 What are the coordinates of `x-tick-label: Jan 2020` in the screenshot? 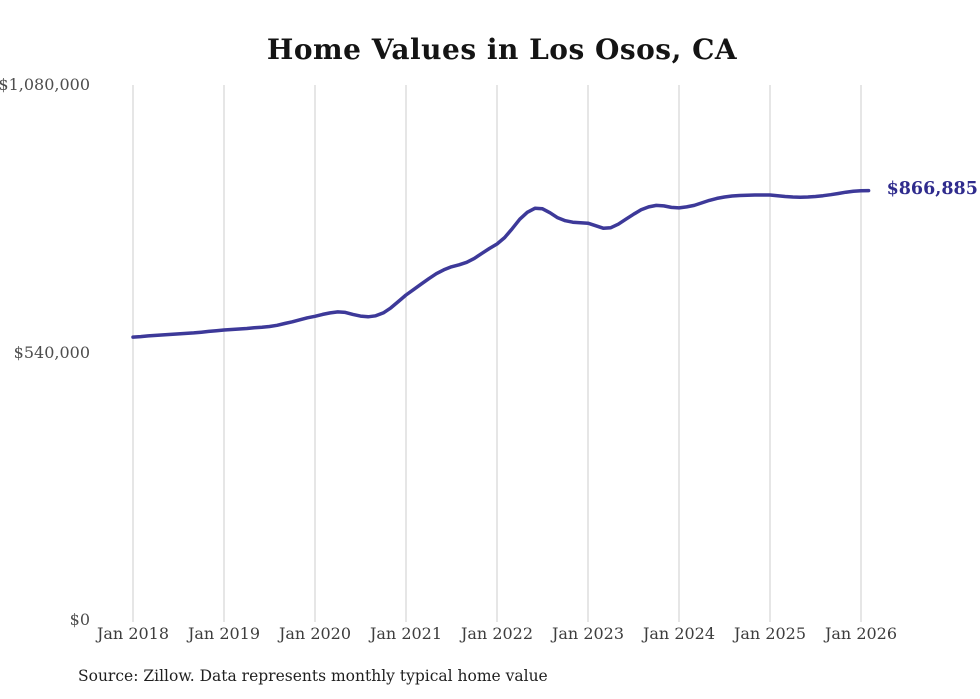 It's located at (315, 633).